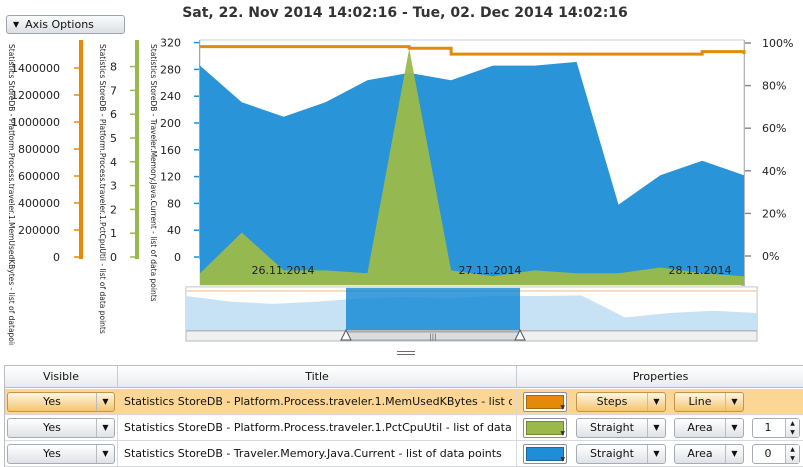  What do you see at coordinates (113, 138) in the screenshot?
I see `axis-tick-label: 5` at bounding box center [113, 138].